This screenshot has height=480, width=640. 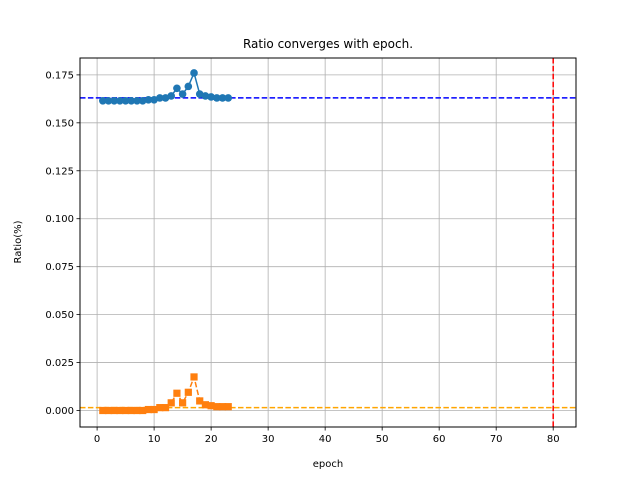 I want to click on y-tick-label: 0.075, so click(x=59, y=267).